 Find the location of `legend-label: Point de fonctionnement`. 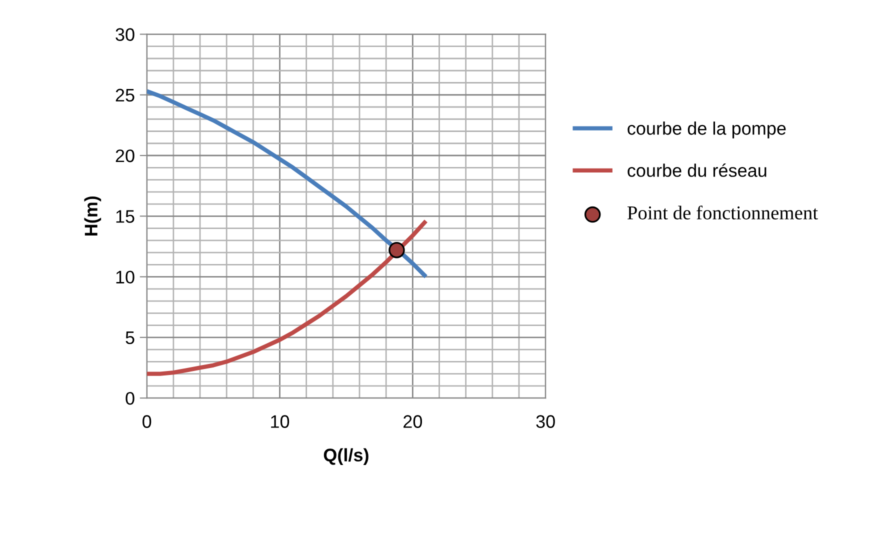

legend-label: Point de fonctionnement is located at coordinates (722, 213).